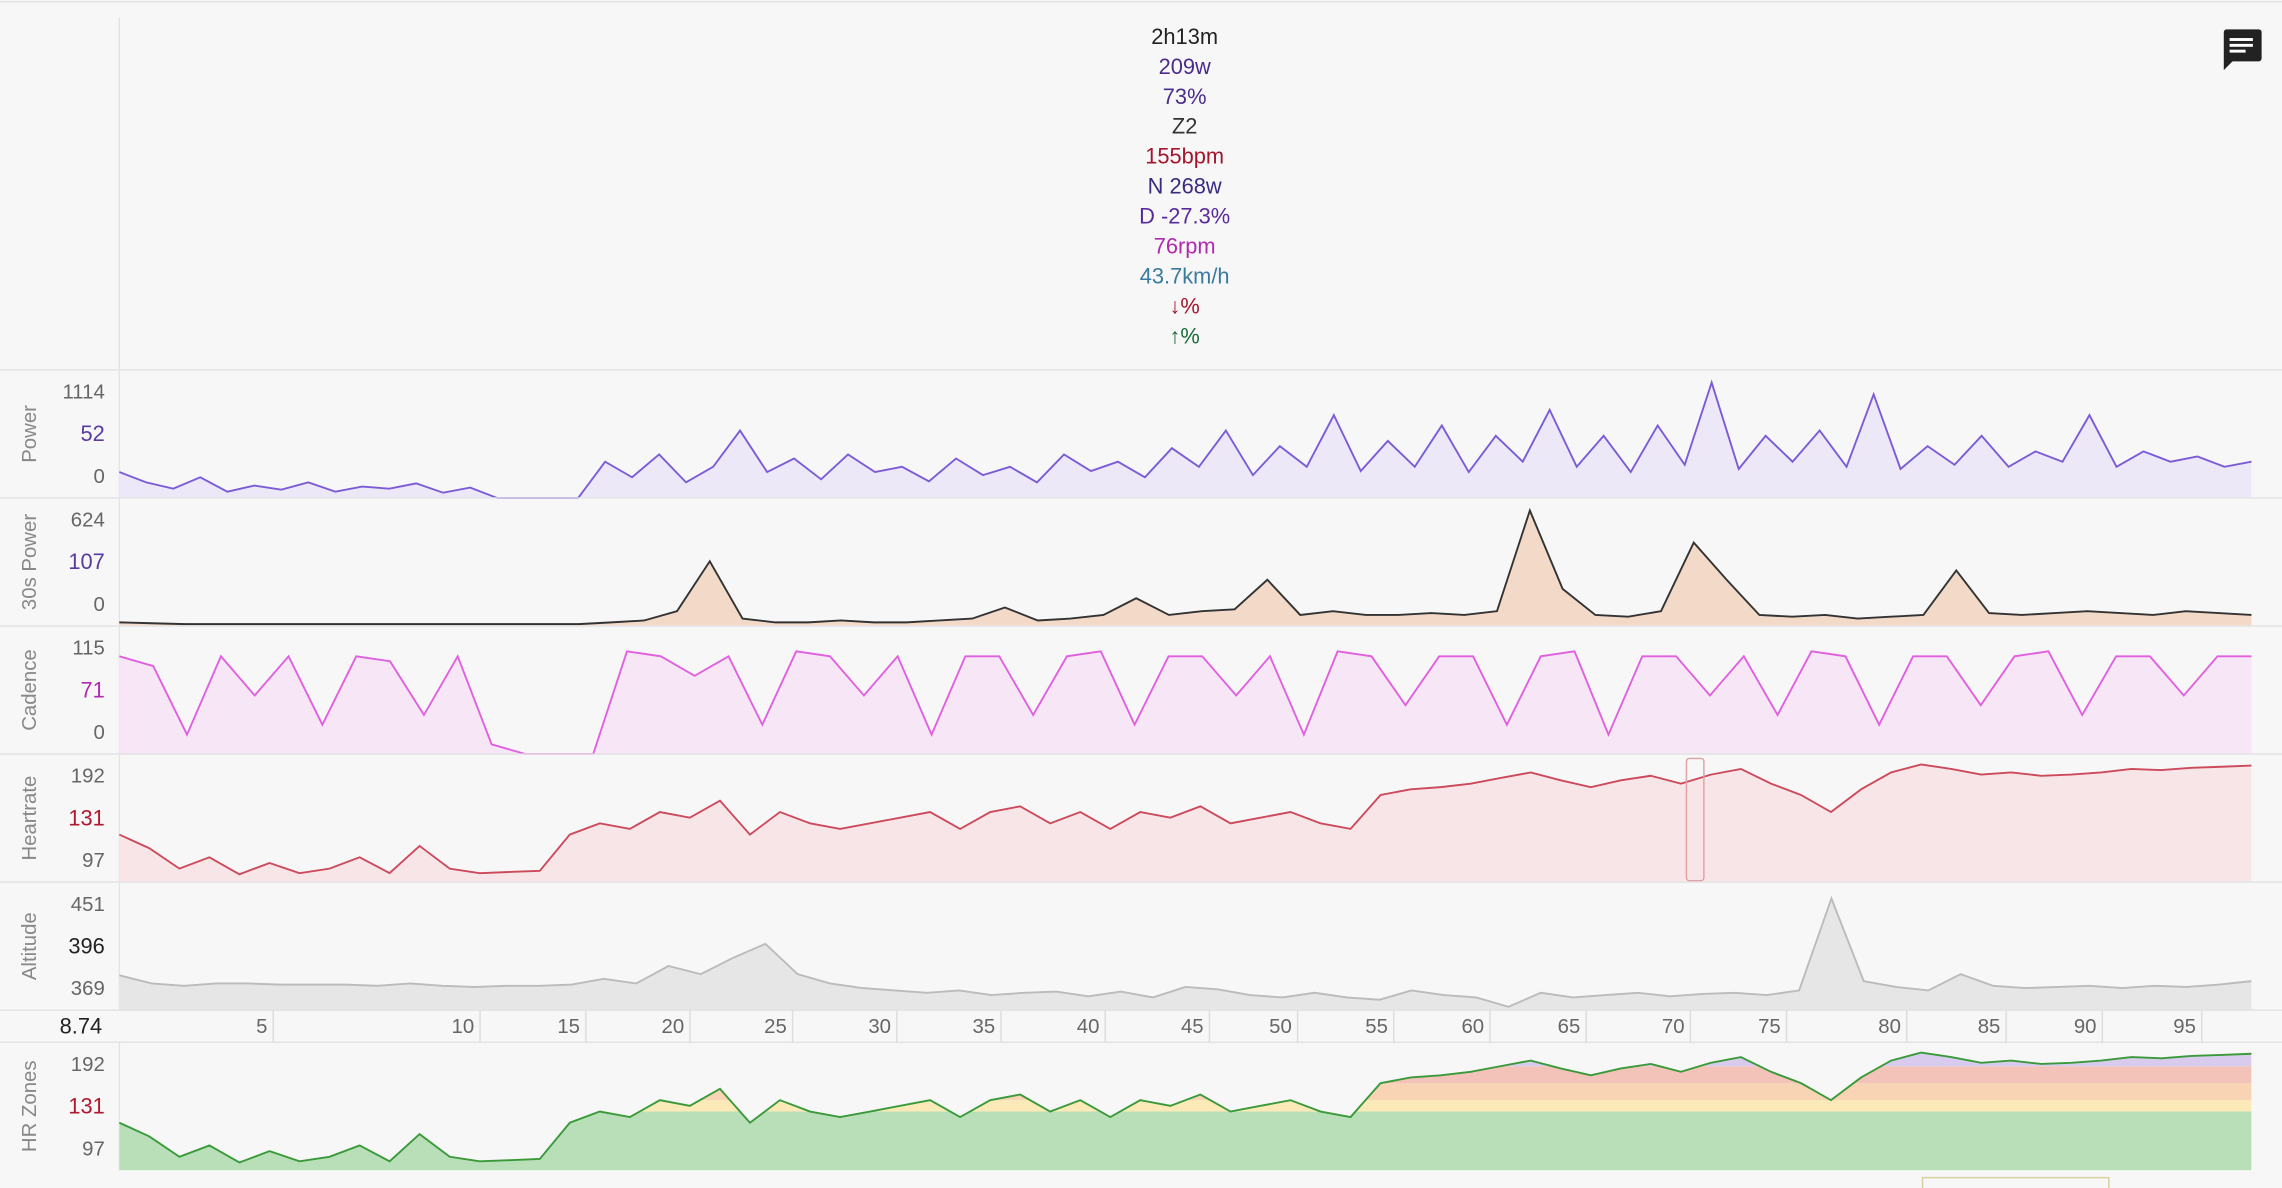 The image size is (2282, 1188). What do you see at coordinates (1989, 1027) in the screenshot?
I see `x-tick-label: 85` at bounding box center [1989, 1027].